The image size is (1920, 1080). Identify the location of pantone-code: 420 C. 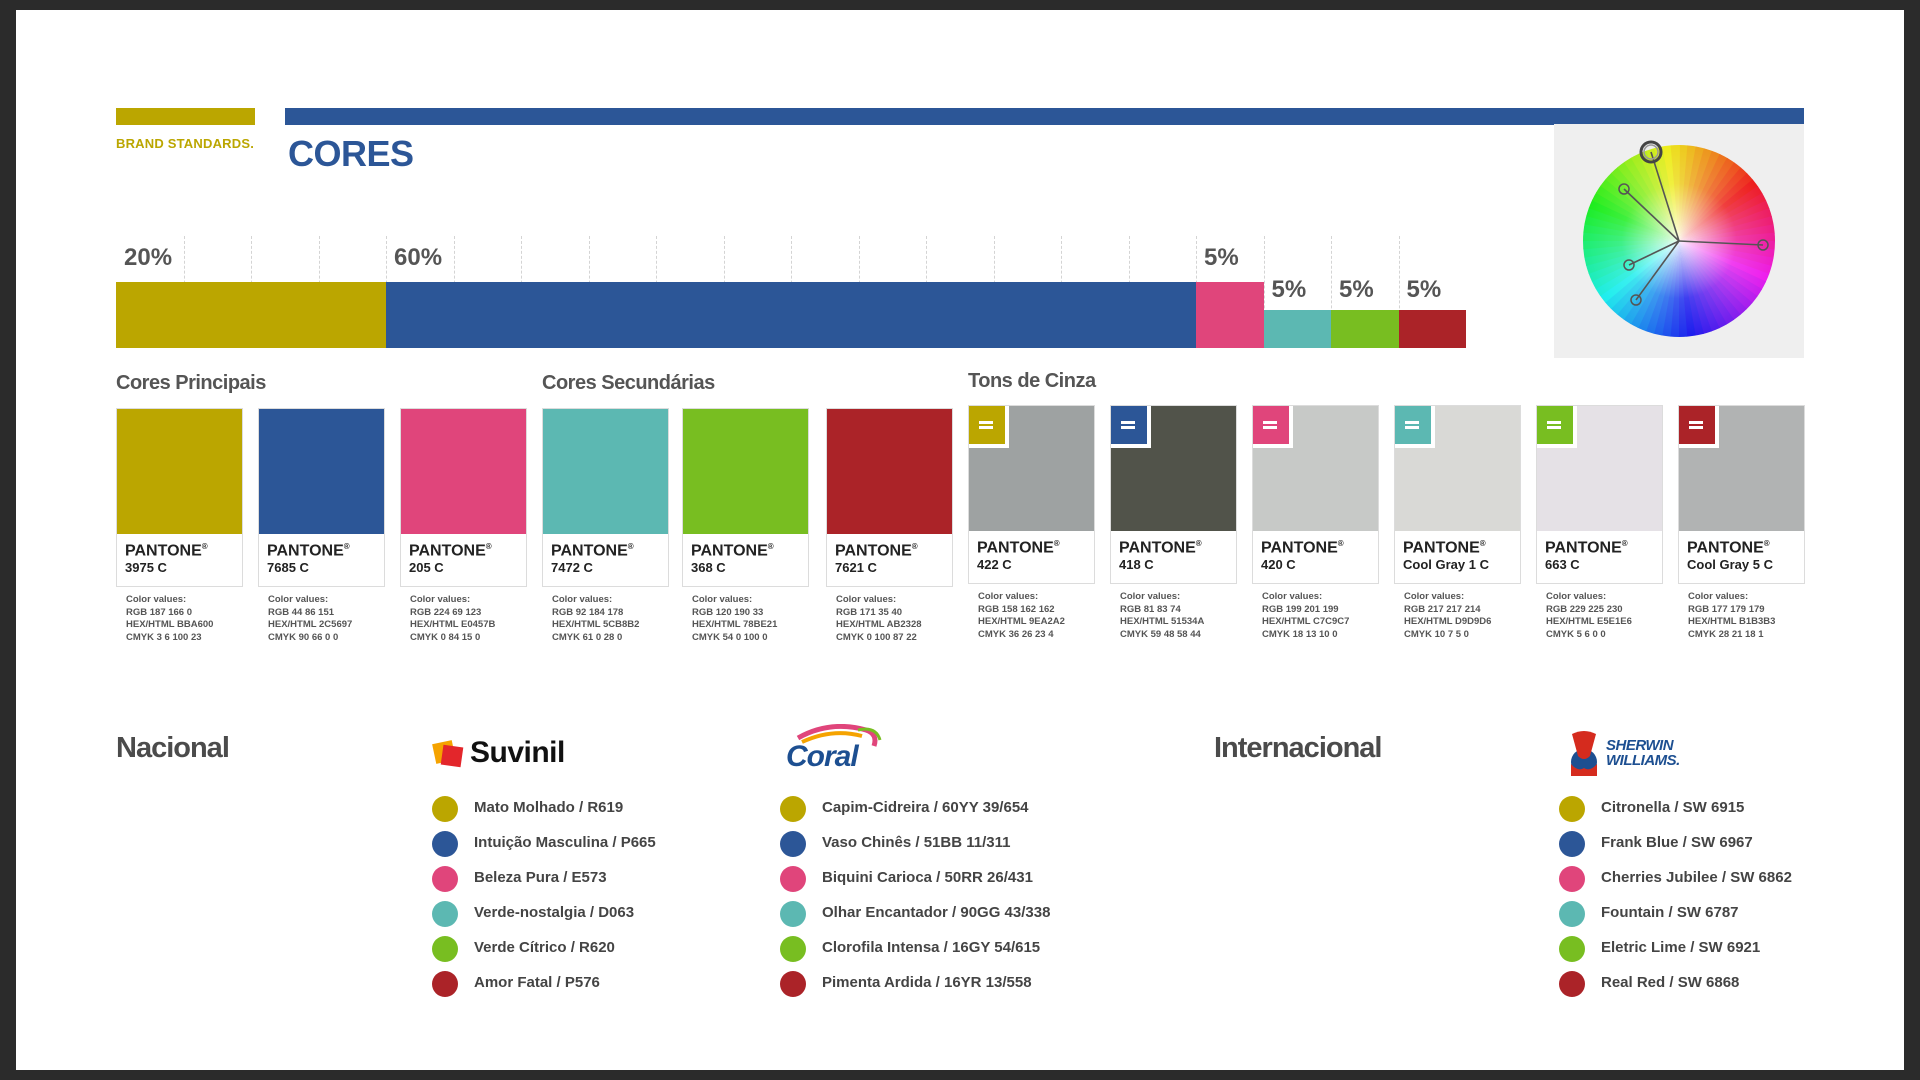
(1278, 565).